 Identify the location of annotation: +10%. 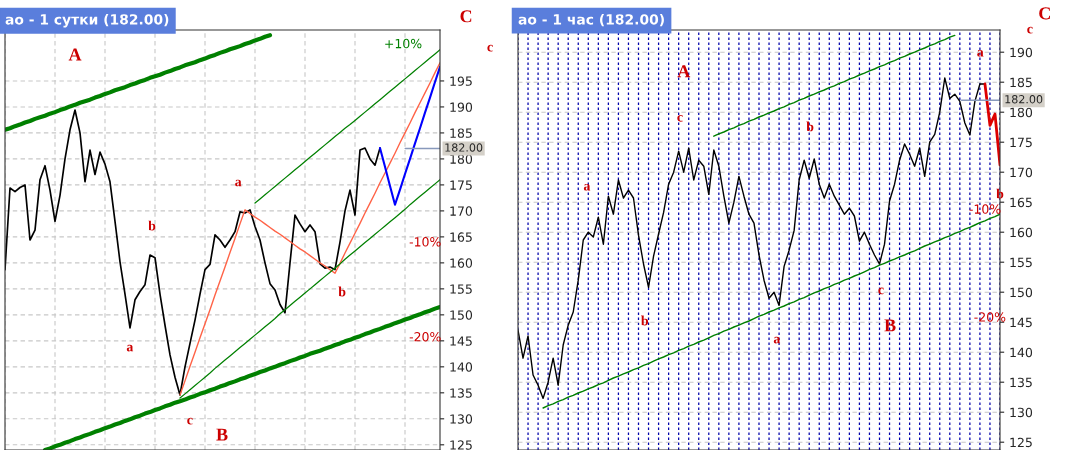
(403, 43).